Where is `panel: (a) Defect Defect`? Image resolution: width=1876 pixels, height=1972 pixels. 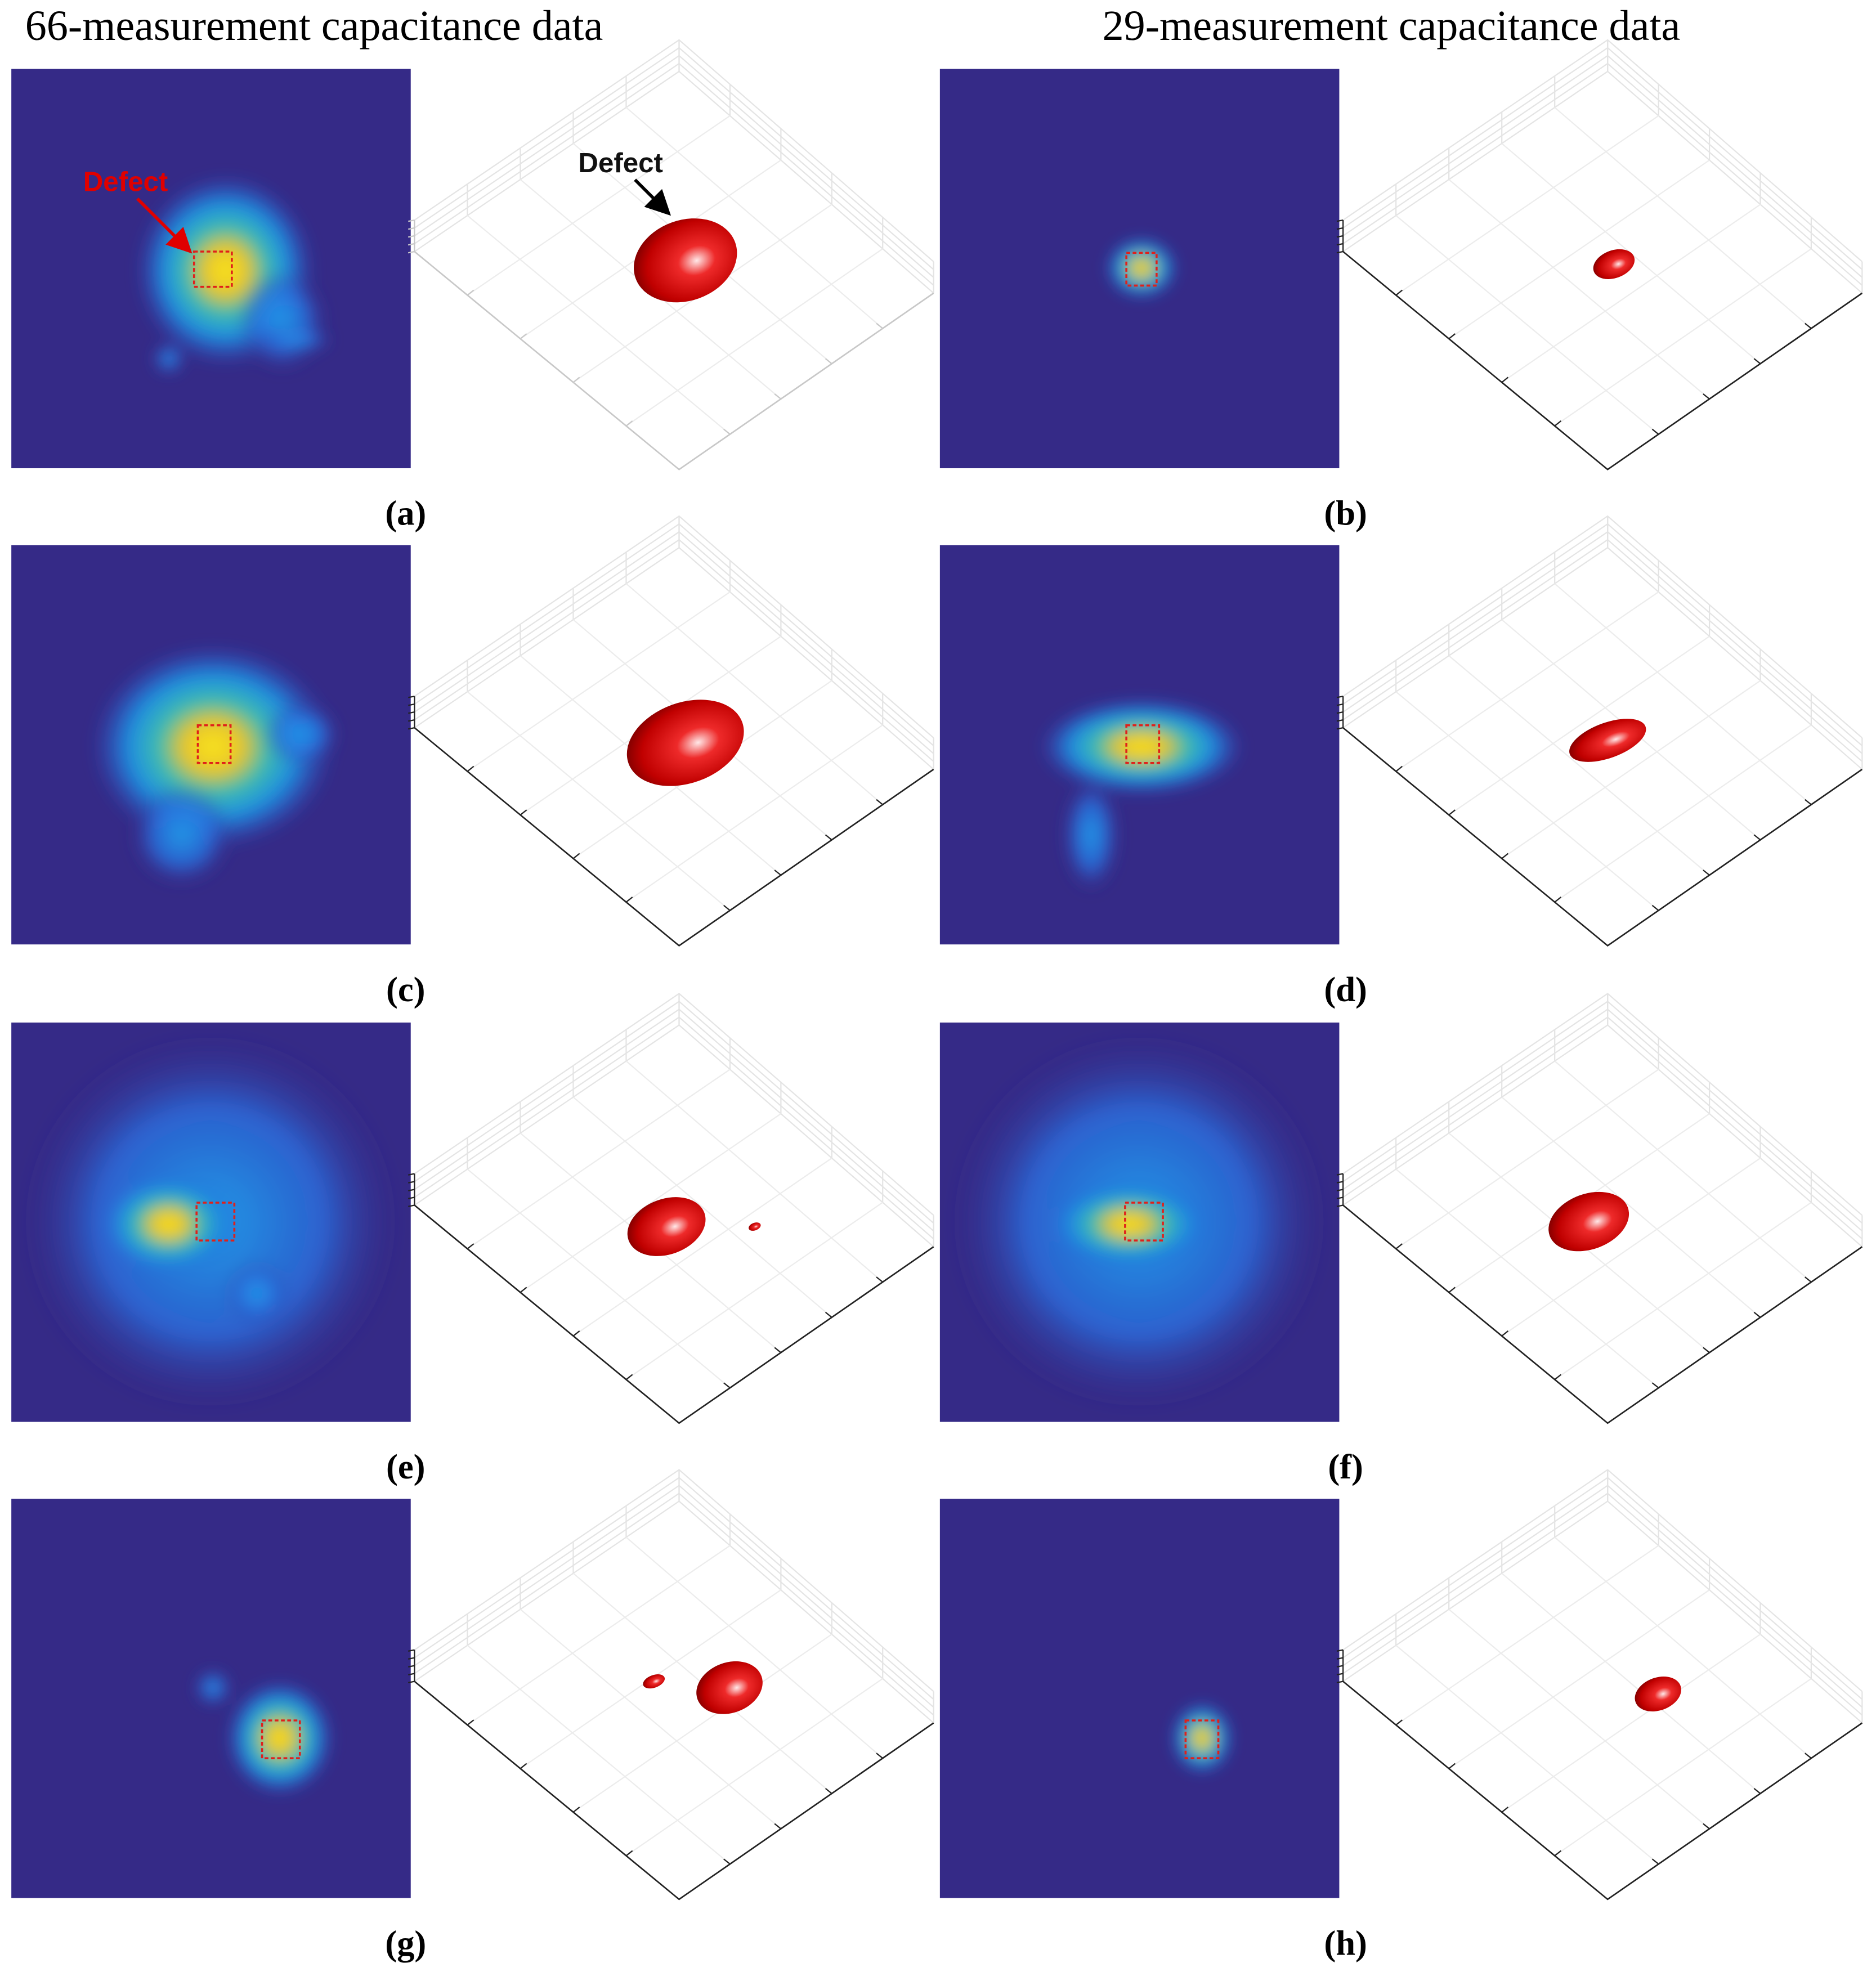 panel: (a) Defect Defect is located at coordinates (472, 286).